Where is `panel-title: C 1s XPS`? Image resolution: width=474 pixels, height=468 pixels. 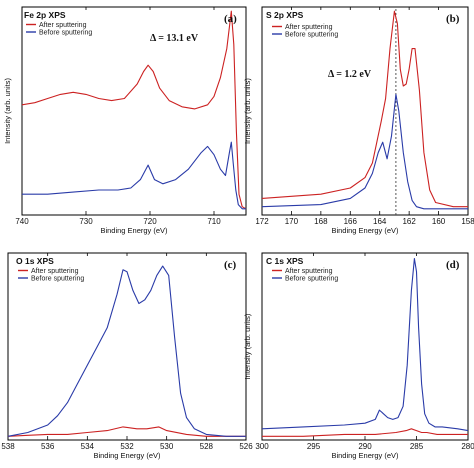 panel-title: C 1s XPS is located at coordinates (285, 261).